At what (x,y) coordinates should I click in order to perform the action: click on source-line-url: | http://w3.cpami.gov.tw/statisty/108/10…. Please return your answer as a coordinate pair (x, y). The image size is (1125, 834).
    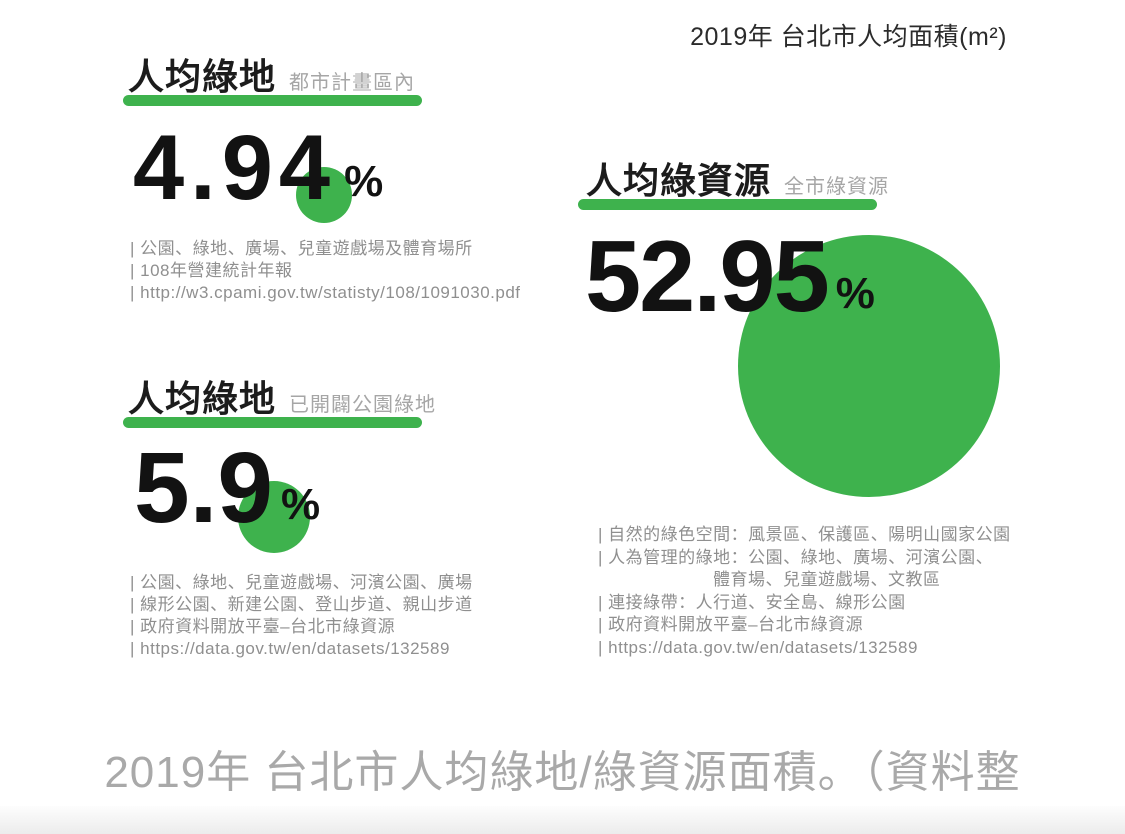
    Looking at the image, I should click on (325, 292).